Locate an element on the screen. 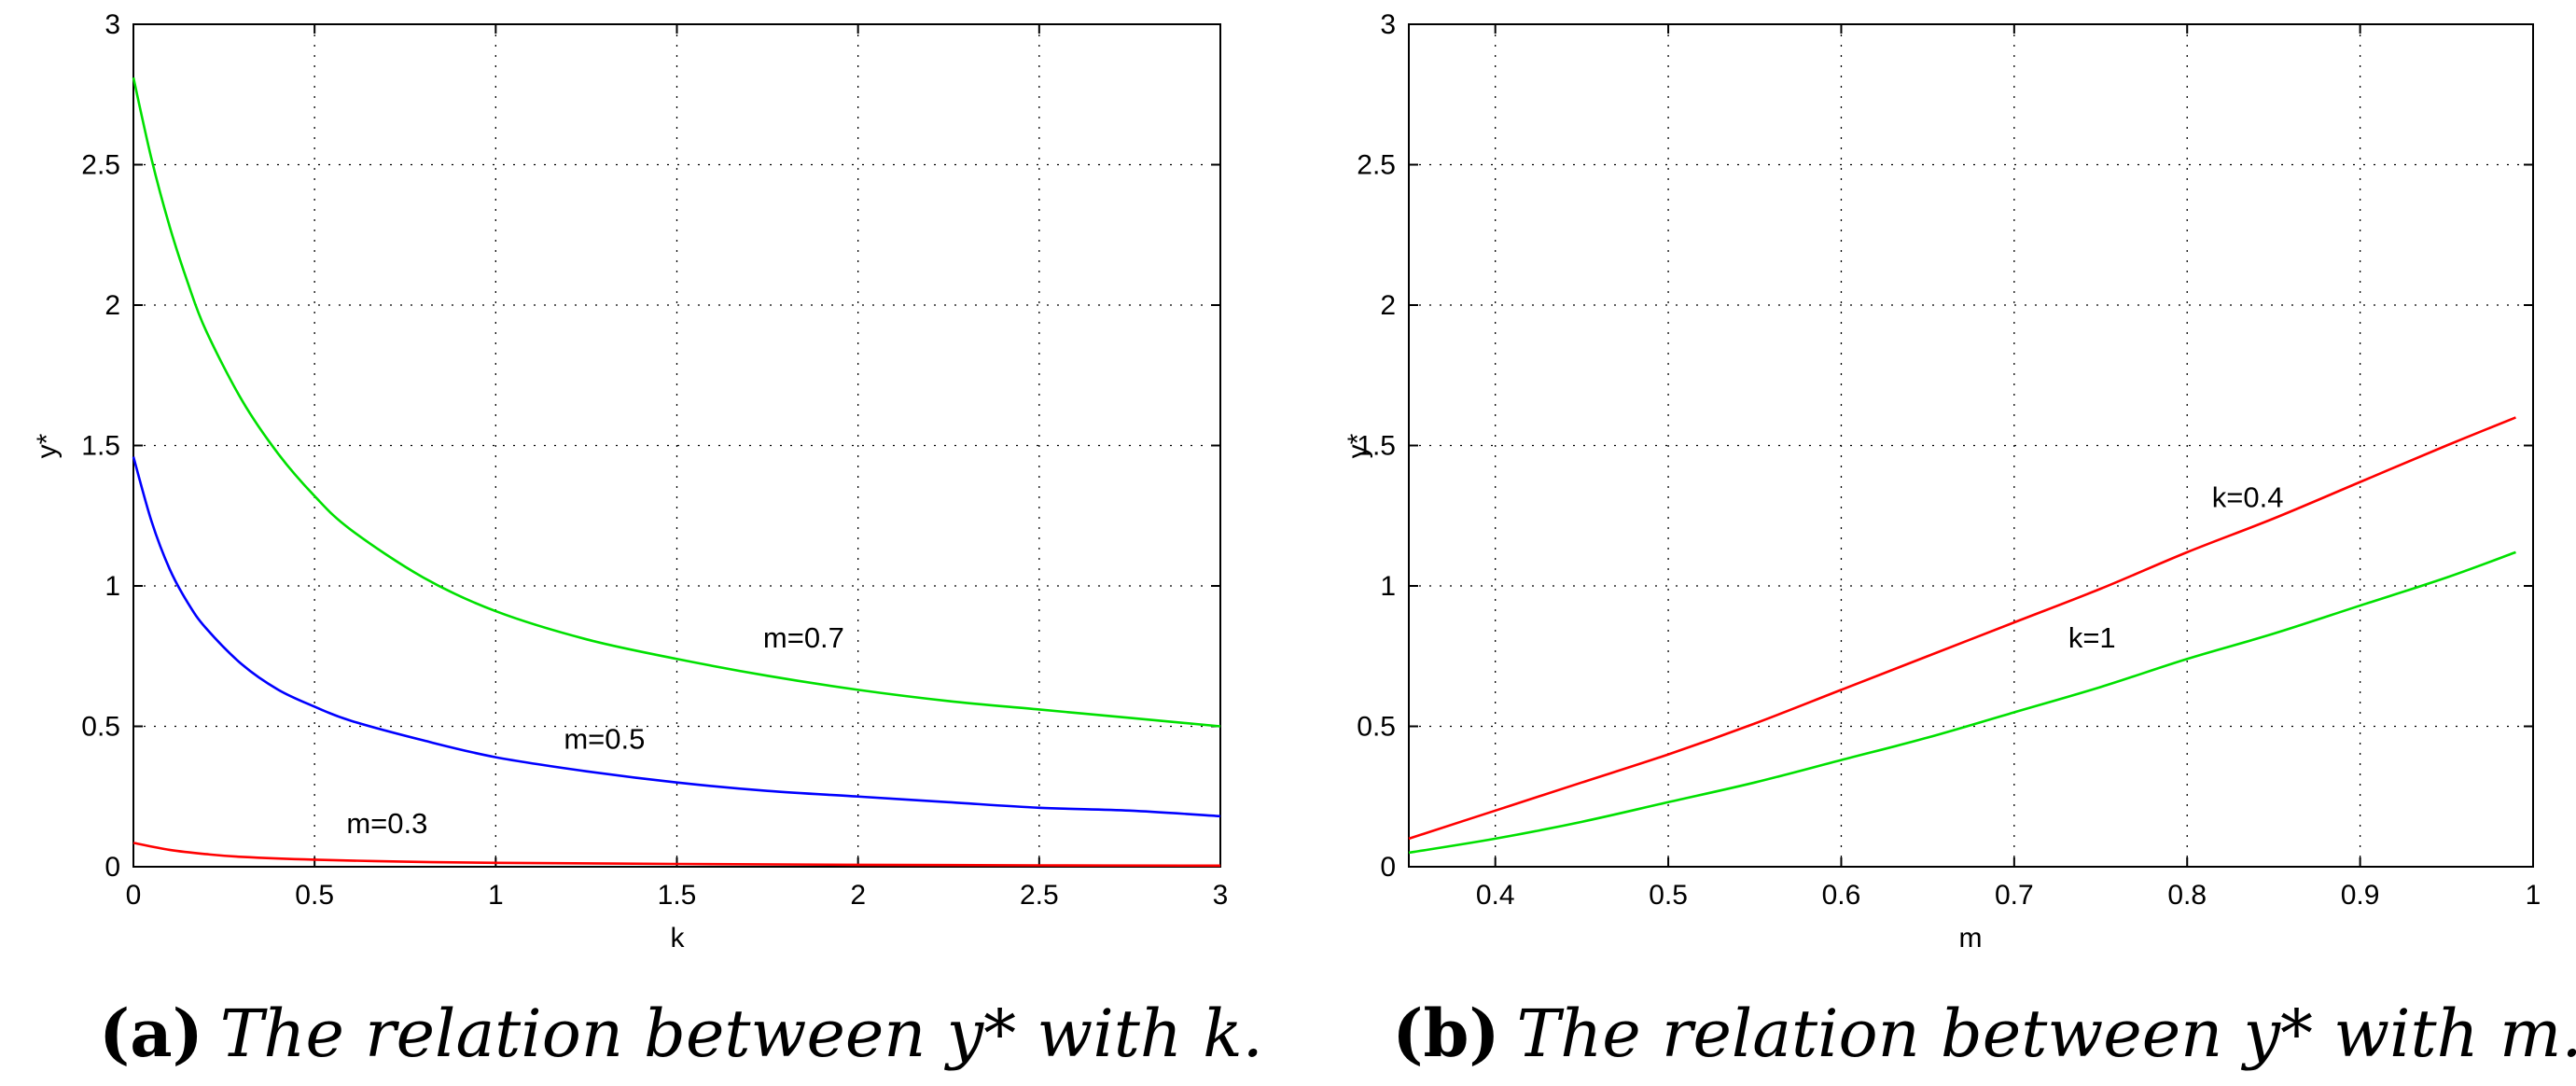 This screenshot has height=1086, width=2576. x-tick-label: 0.9 is located at coordinates (2360, 895).